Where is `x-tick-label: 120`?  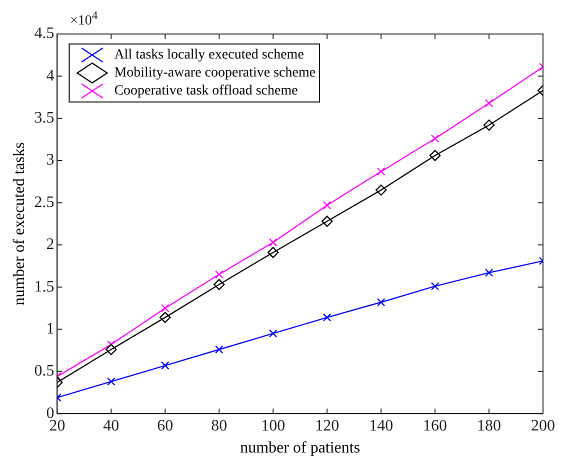 x-tick-label: 120 is located at coordinates (327, 425).